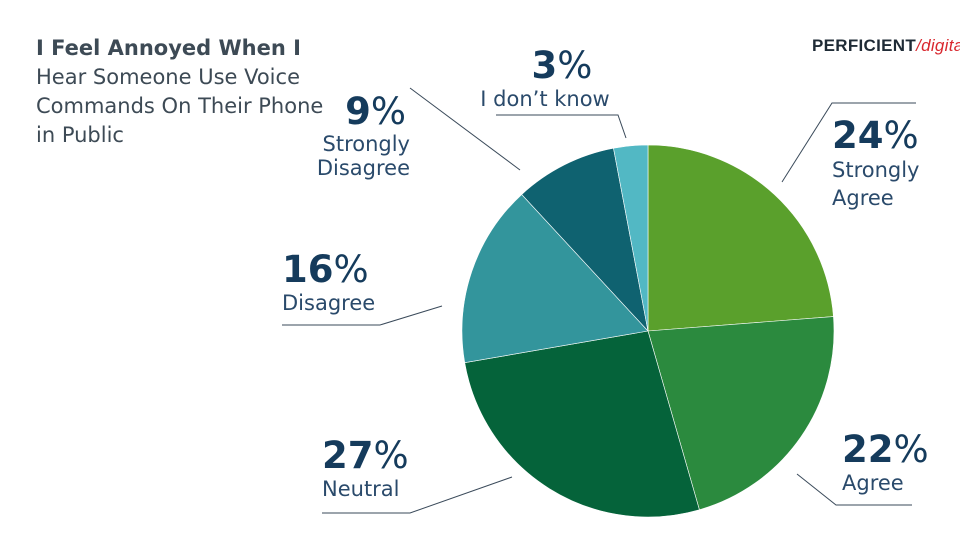 Image resolution: width=960 pixels, height=540 pixels. What do you see at coordinates (308, 269) in the screenshot?
I see `percent-value: 16` at bounding box center [308, 269].